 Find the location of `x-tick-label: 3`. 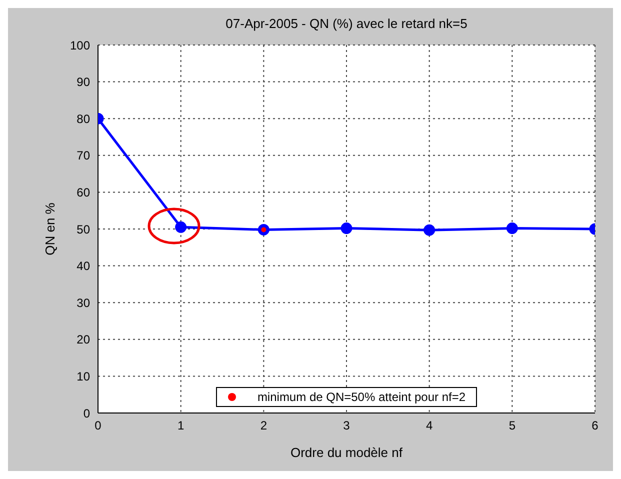

x-tick-label: 3 is located at coordinates (346, 425).